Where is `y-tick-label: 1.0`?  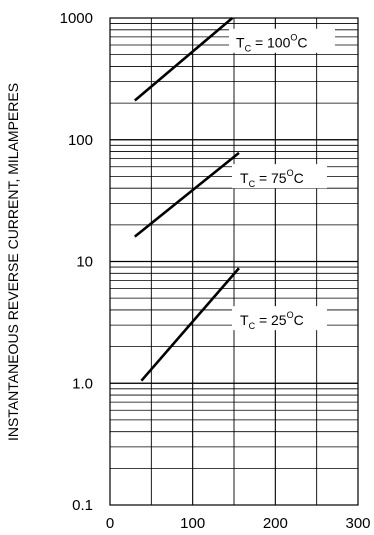 y-tick-label: 1.0 is located at coordinates (82, 383).